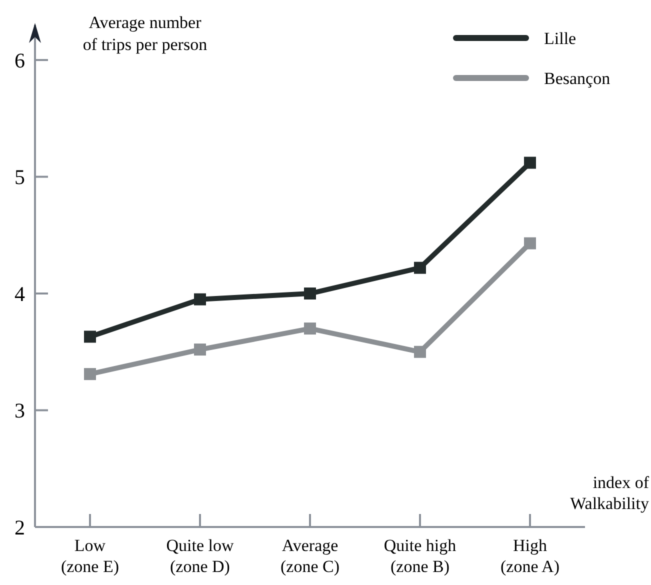 The width and height of the screenshot is (651, 585). What do you see at coordinates (20, 294) in the screenshot?
I see `y-tick-label: 4` at bounding box center [20, 294].